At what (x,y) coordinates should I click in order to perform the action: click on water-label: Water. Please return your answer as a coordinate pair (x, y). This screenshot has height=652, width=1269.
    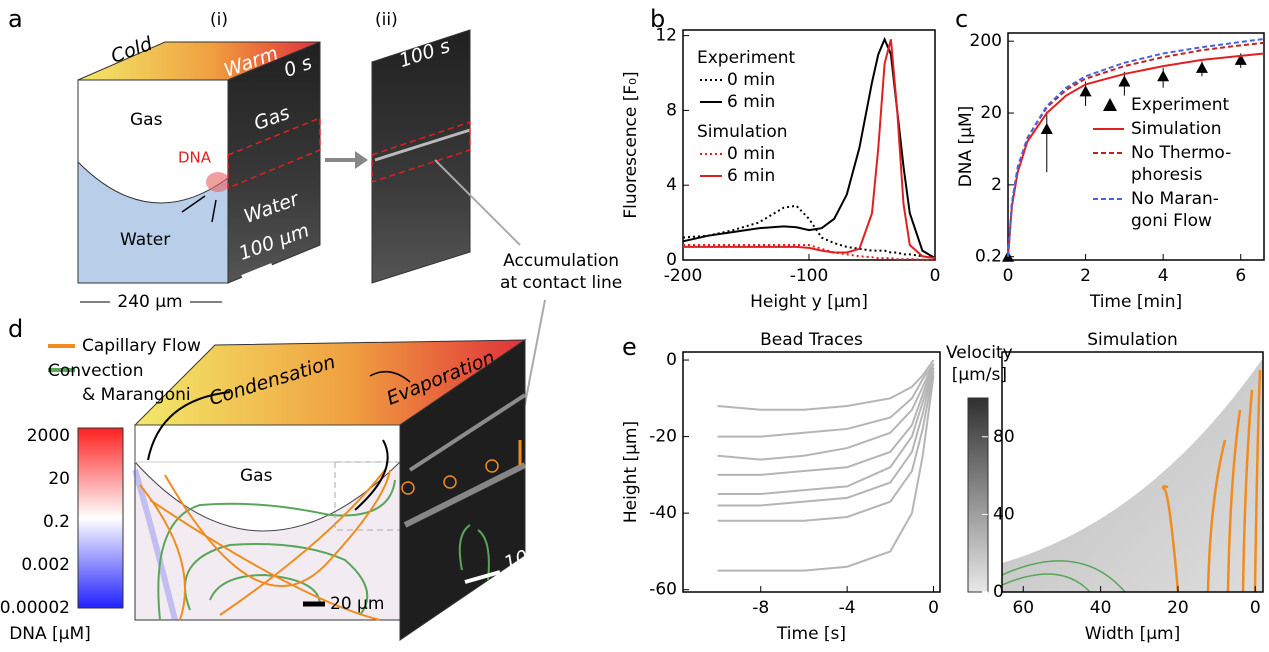
    Looking at the image, I should click on (145, 240).